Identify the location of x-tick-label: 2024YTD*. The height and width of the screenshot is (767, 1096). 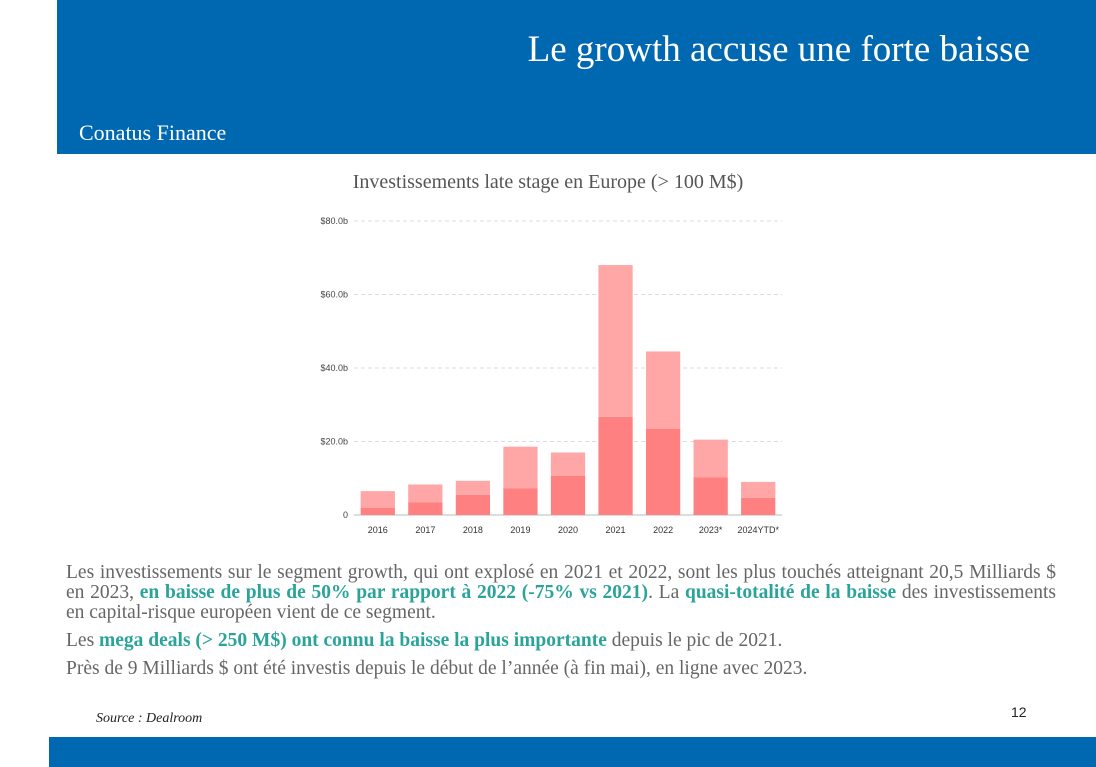
(758, 530).